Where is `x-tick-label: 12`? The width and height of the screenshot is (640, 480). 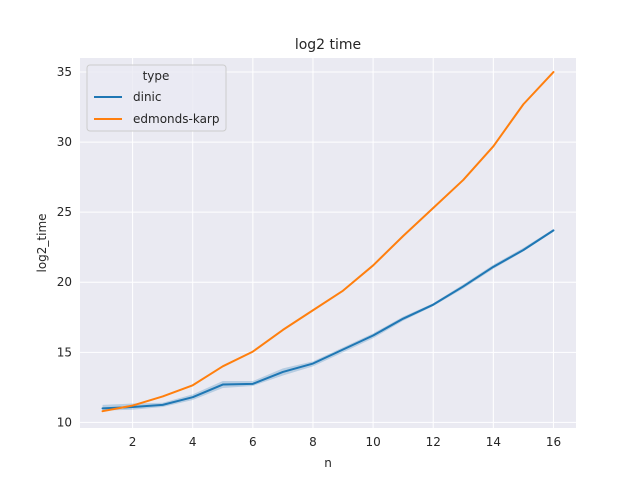 x-tick-label: 12 is located at coordinates (433, 442).